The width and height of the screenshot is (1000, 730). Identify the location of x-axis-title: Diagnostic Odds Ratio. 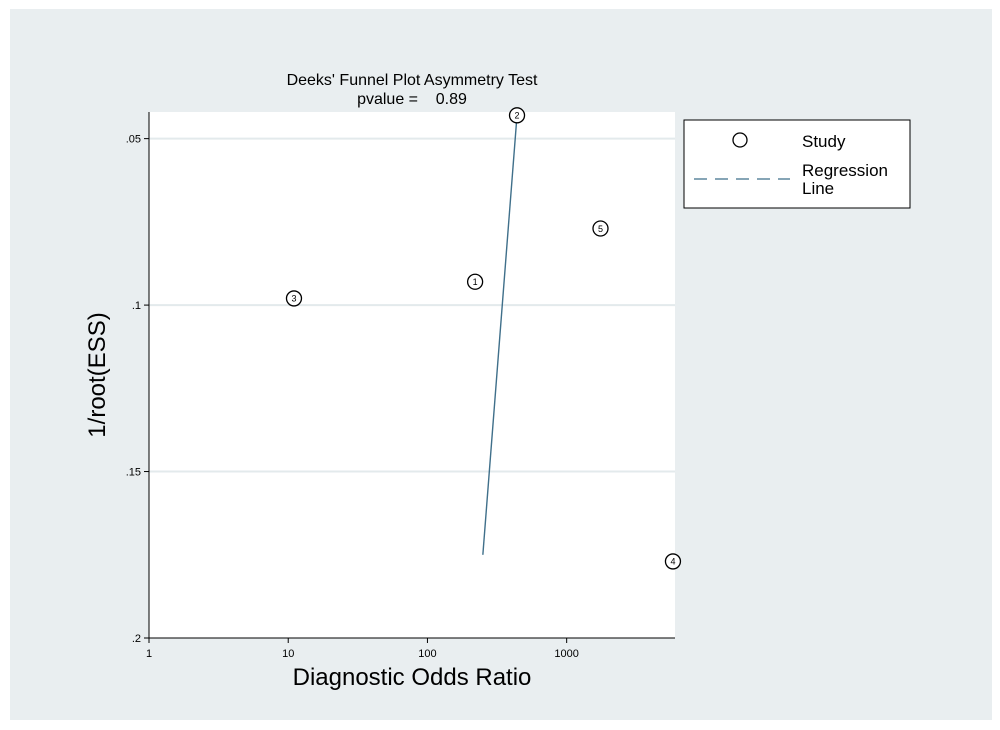
(412, 677).